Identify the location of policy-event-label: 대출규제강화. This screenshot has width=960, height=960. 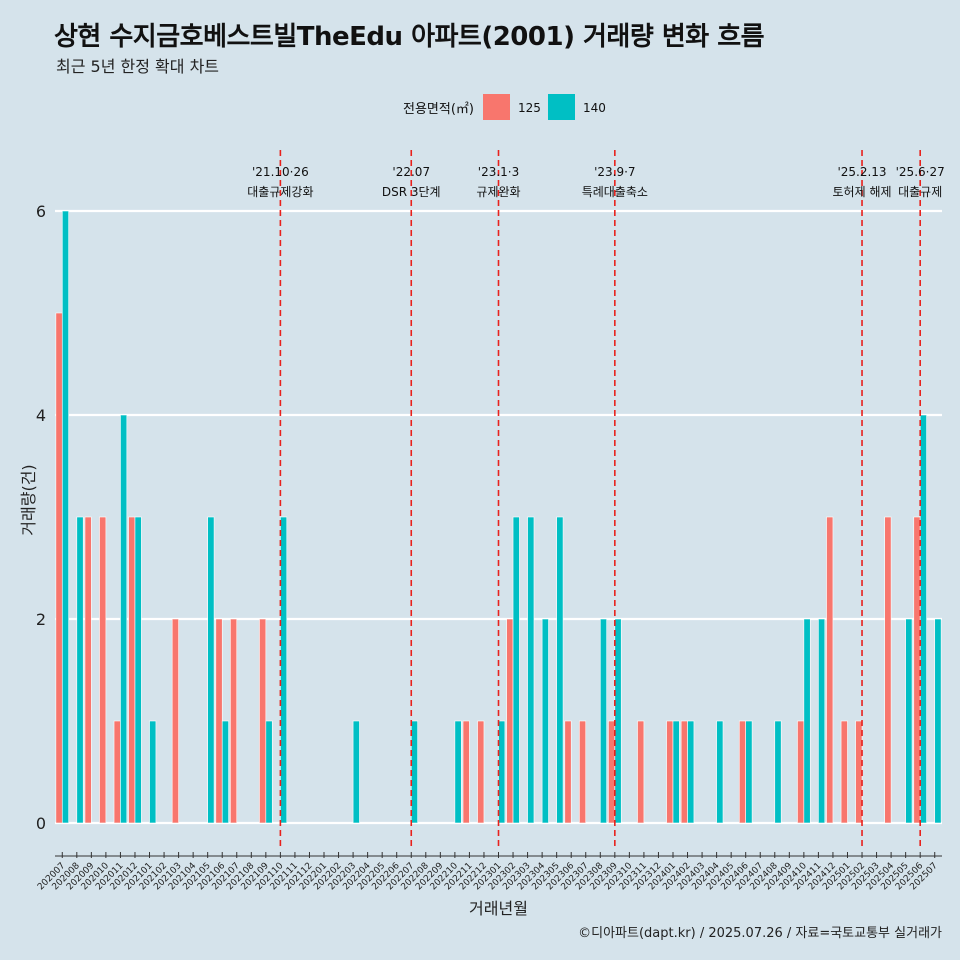
(280, 192).